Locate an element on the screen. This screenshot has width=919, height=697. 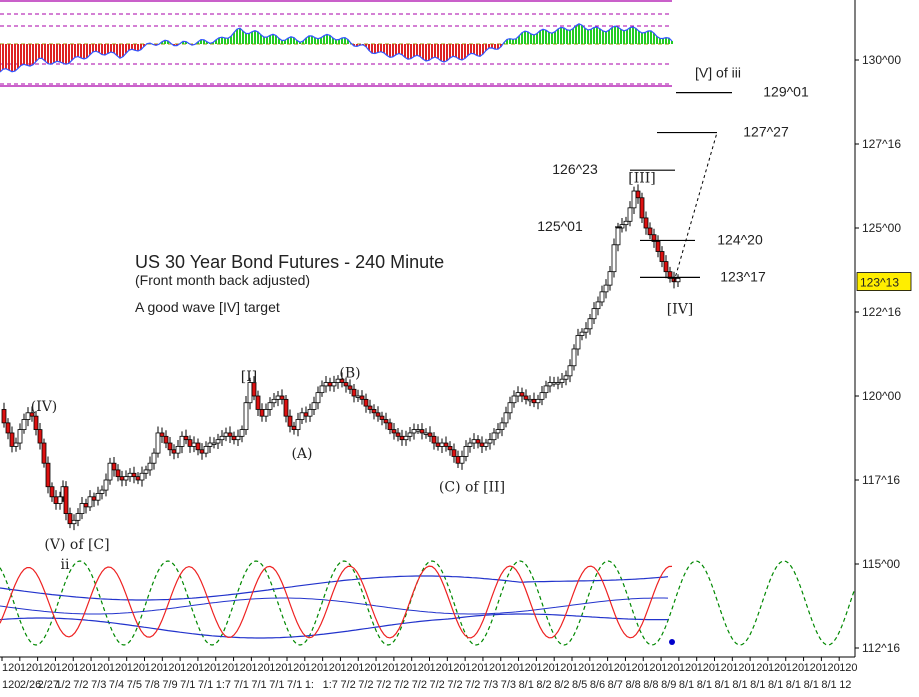
target-level-label: 126^23 is located at coordinates (575, 169).